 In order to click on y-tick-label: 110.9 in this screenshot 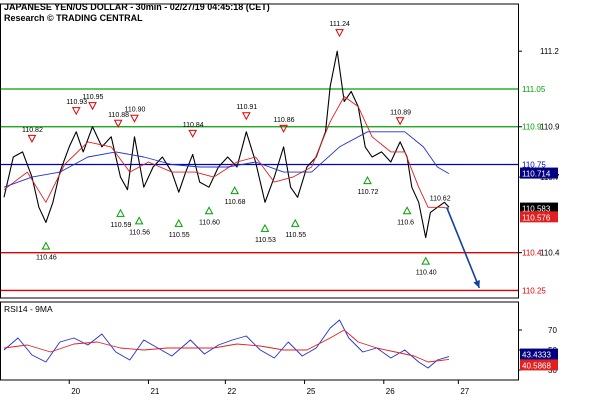, I will do `click(550, 127)`.